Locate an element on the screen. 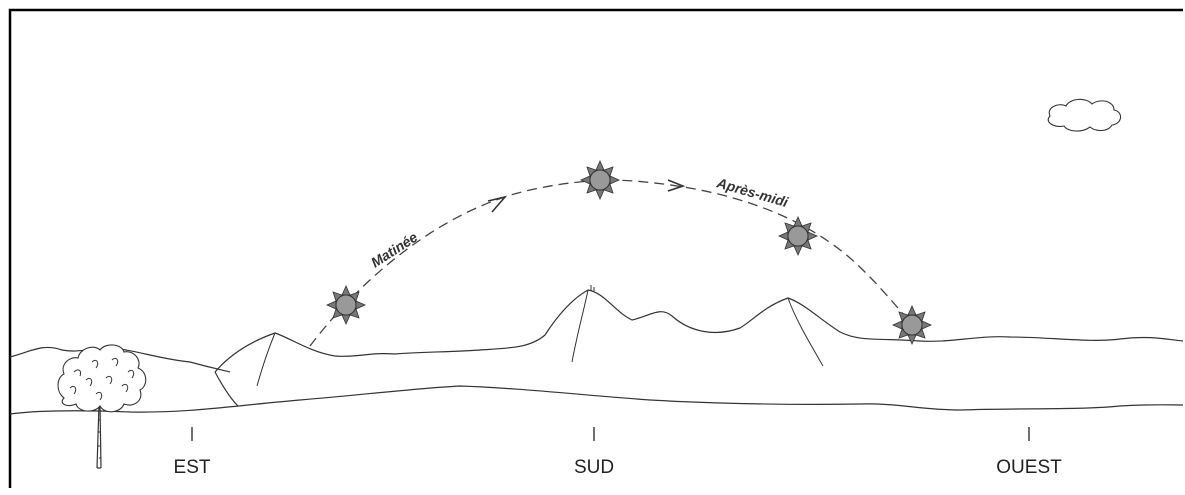  mountain-left-ridge is located at coordinates (266, 359).